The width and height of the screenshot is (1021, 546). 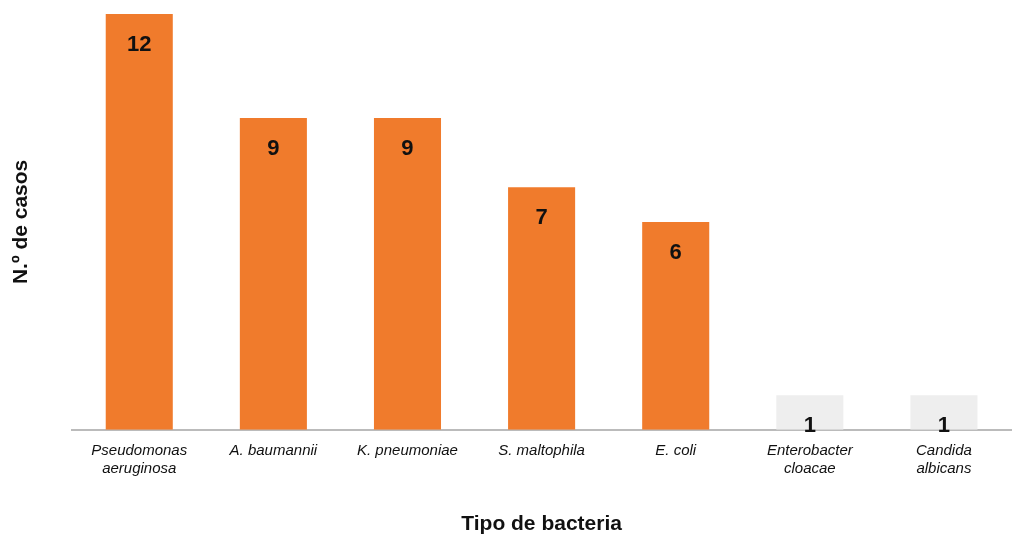 I want to click on x-tick-label: Enterobacter cloacae, so click(x=810, y=458).